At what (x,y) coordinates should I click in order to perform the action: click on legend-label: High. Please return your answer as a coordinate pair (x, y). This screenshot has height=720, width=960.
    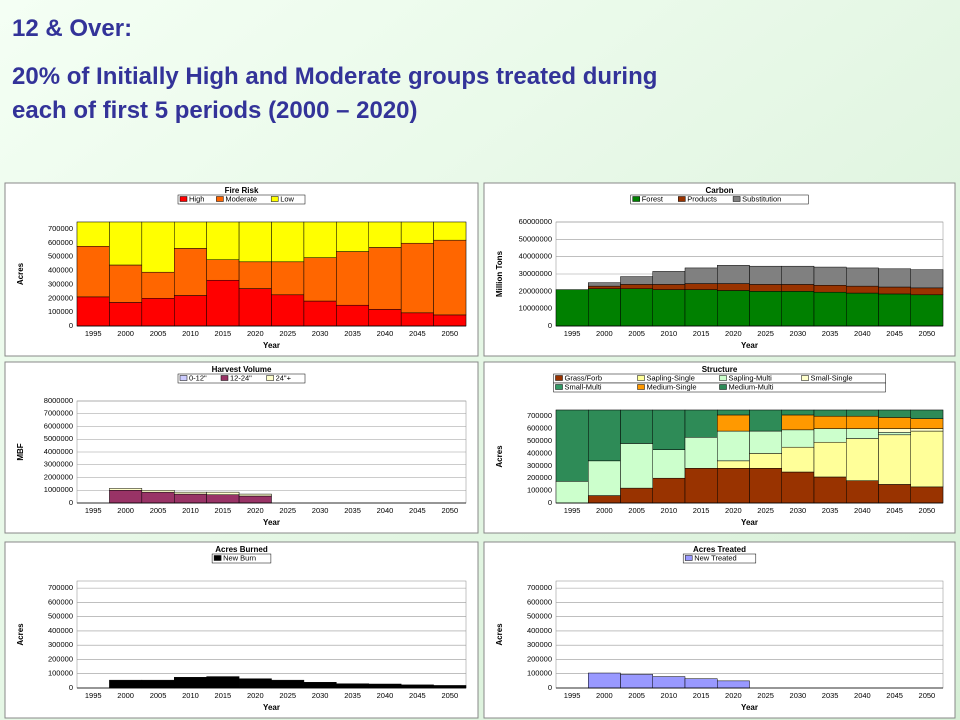
    Looking at the image, I should click on (196, 198).